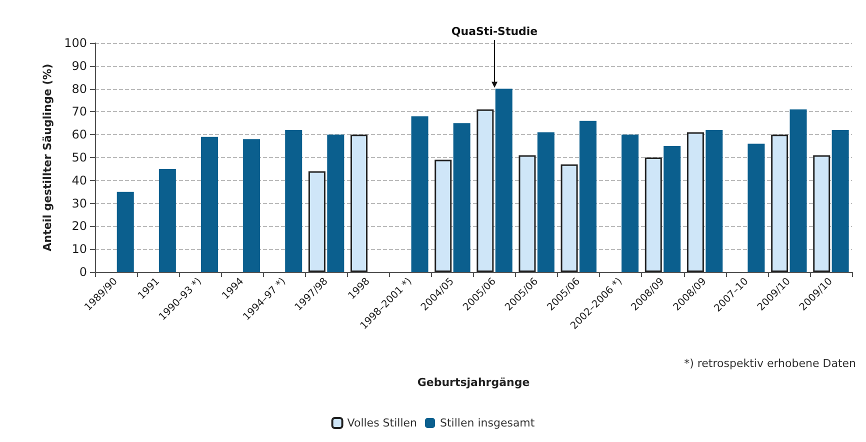 This screenshot has height=442, width=866. I want to click on annotation: QuaSti-Studie, so click(494, 31).